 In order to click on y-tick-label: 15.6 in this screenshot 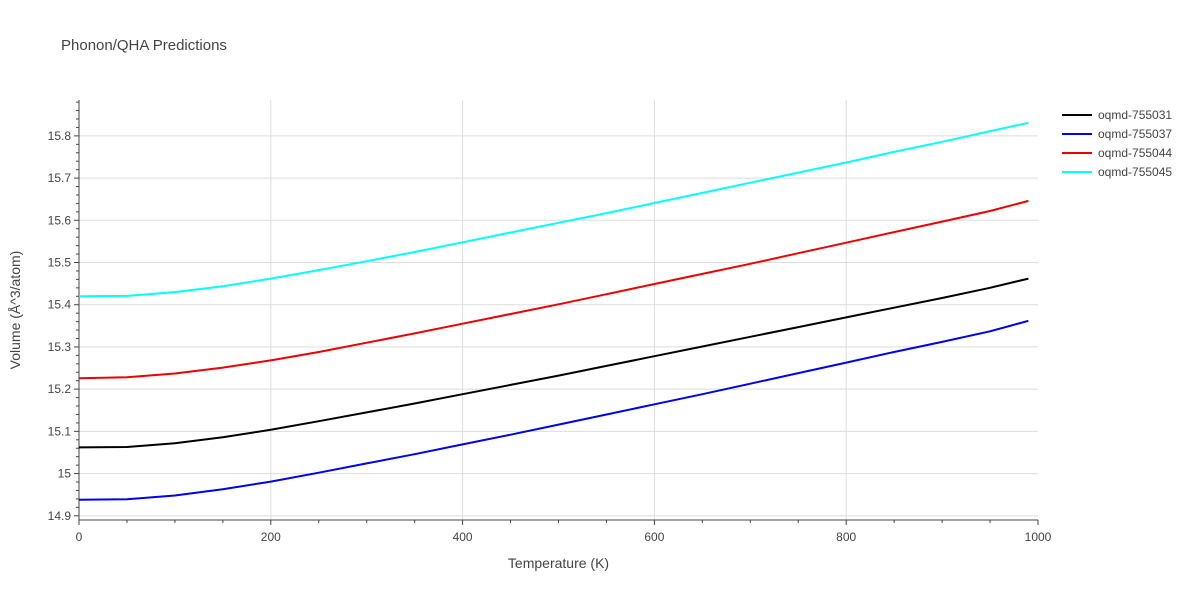, I will do `click(60, 220)`.